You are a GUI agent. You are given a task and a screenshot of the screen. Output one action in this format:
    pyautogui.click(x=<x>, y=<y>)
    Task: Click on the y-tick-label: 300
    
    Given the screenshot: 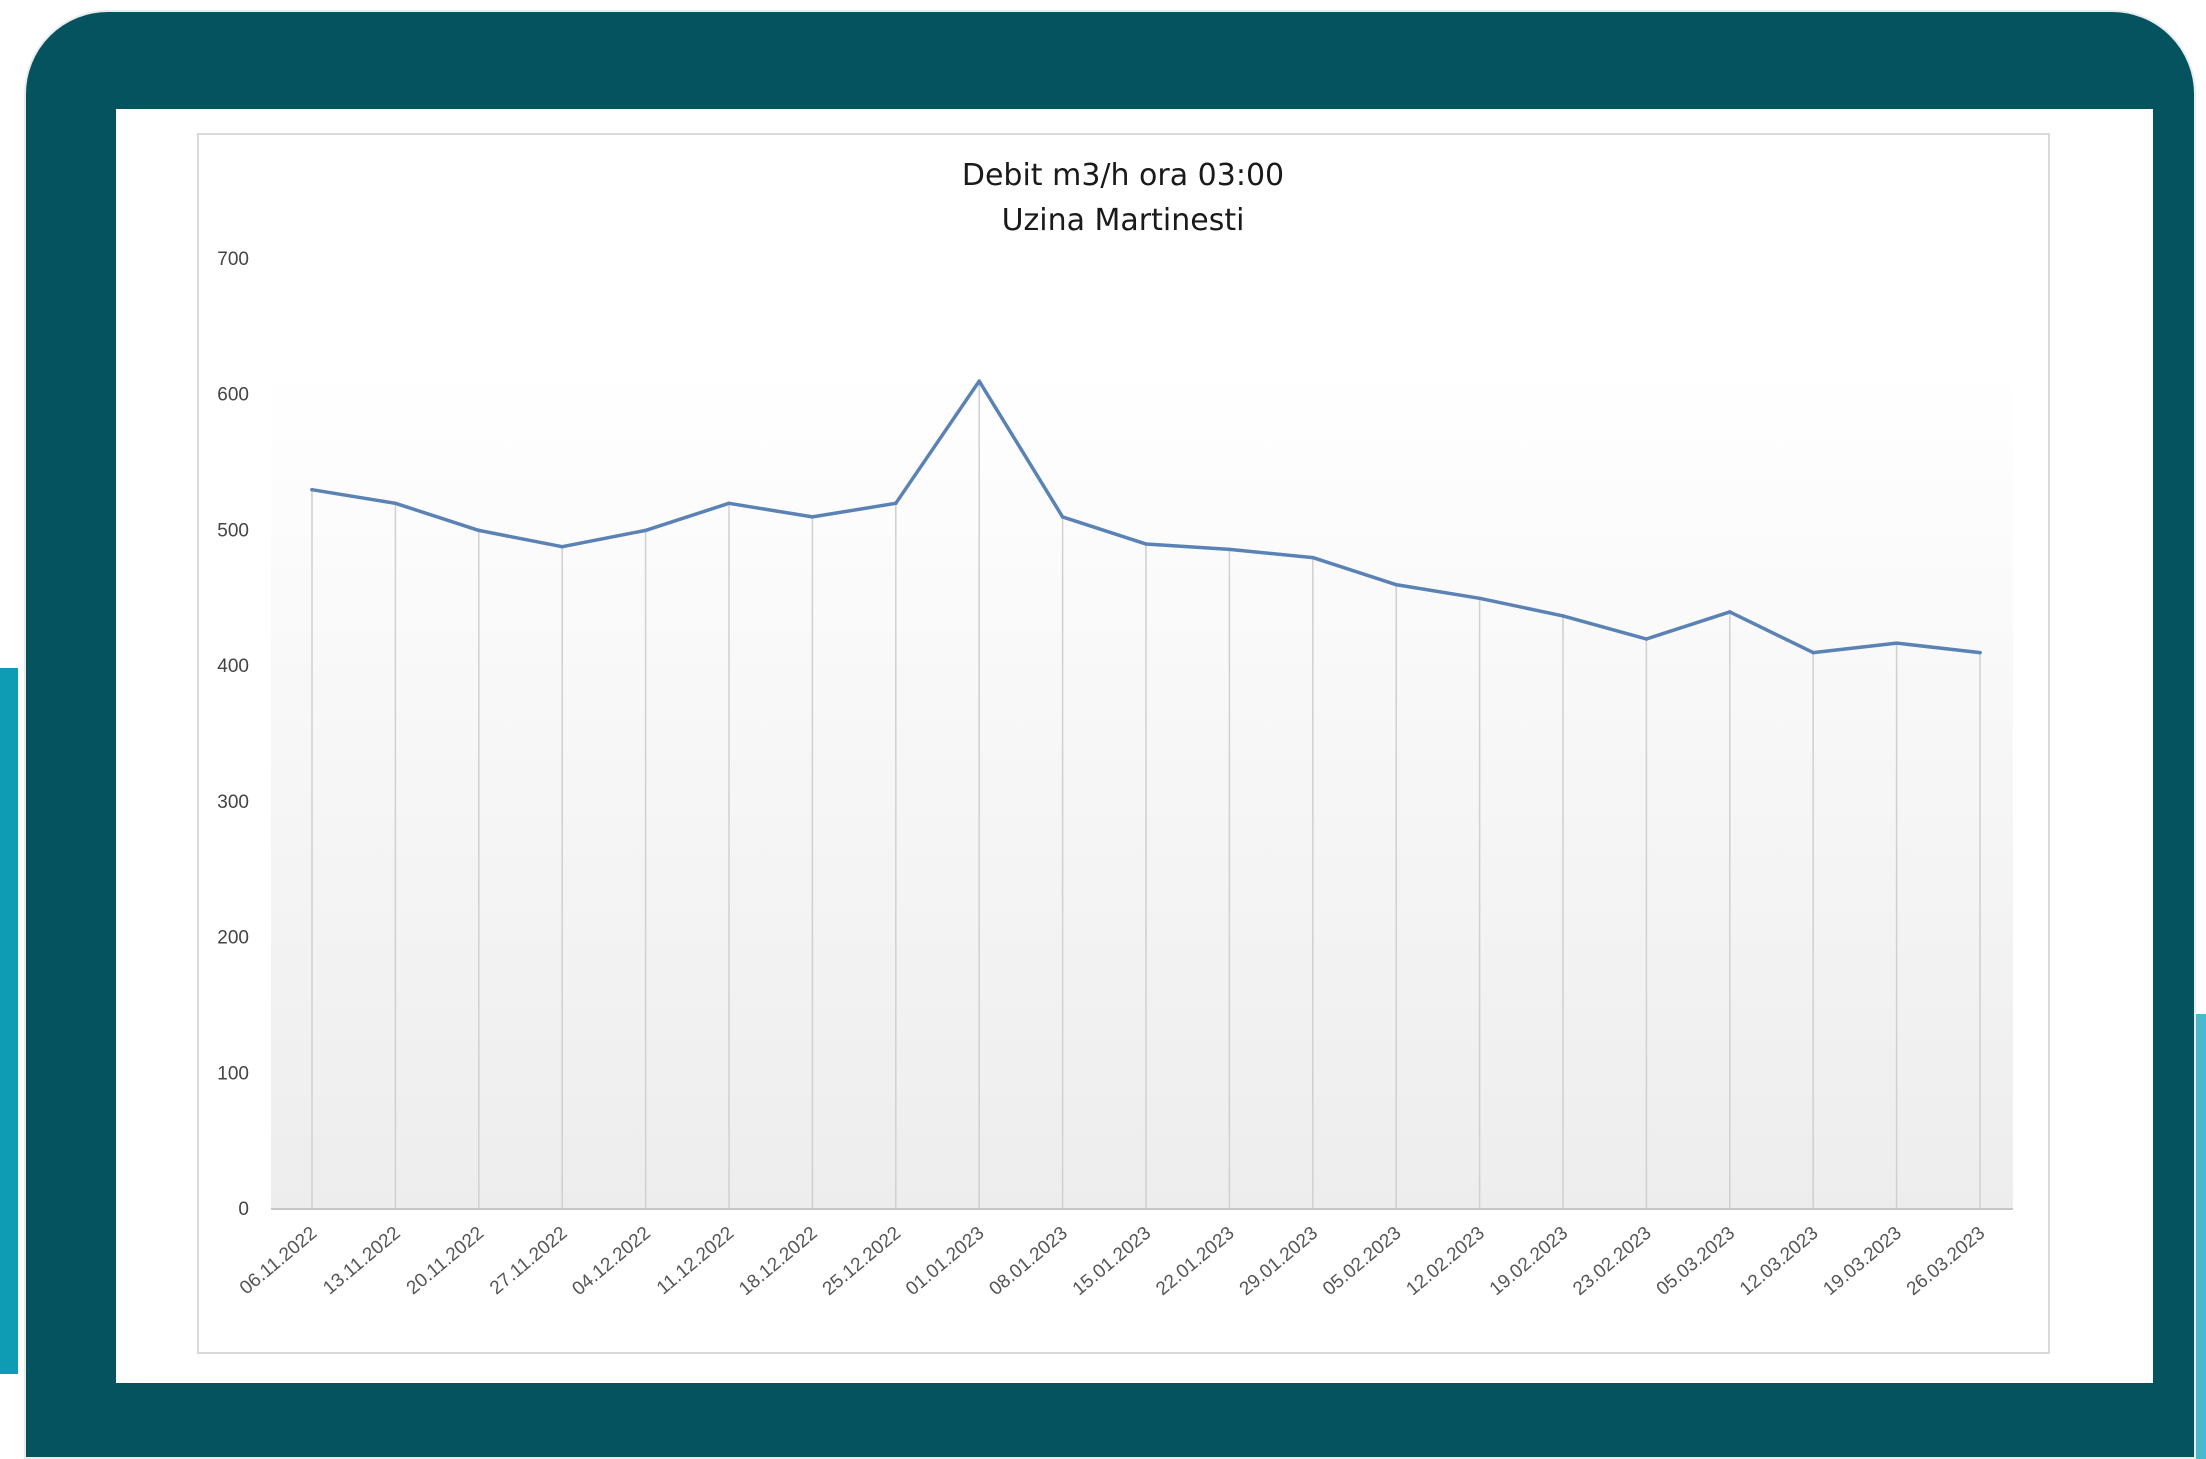 What is the action you would take?
    pyautogui.click(x=233, y=802)
    